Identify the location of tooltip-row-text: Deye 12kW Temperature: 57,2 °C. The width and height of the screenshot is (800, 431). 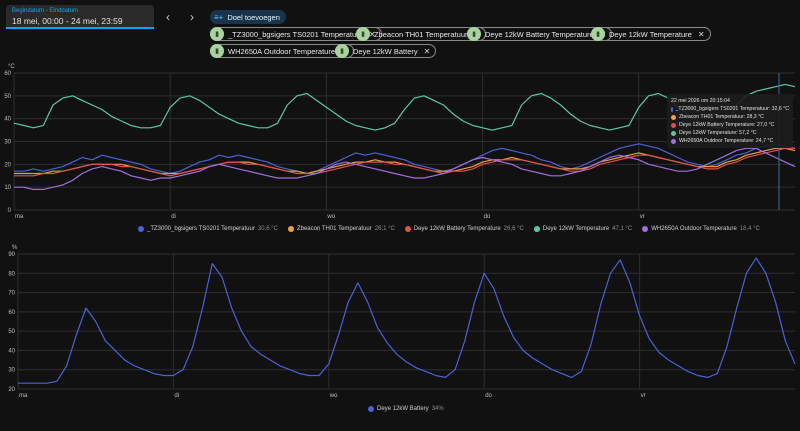
(718, 133).